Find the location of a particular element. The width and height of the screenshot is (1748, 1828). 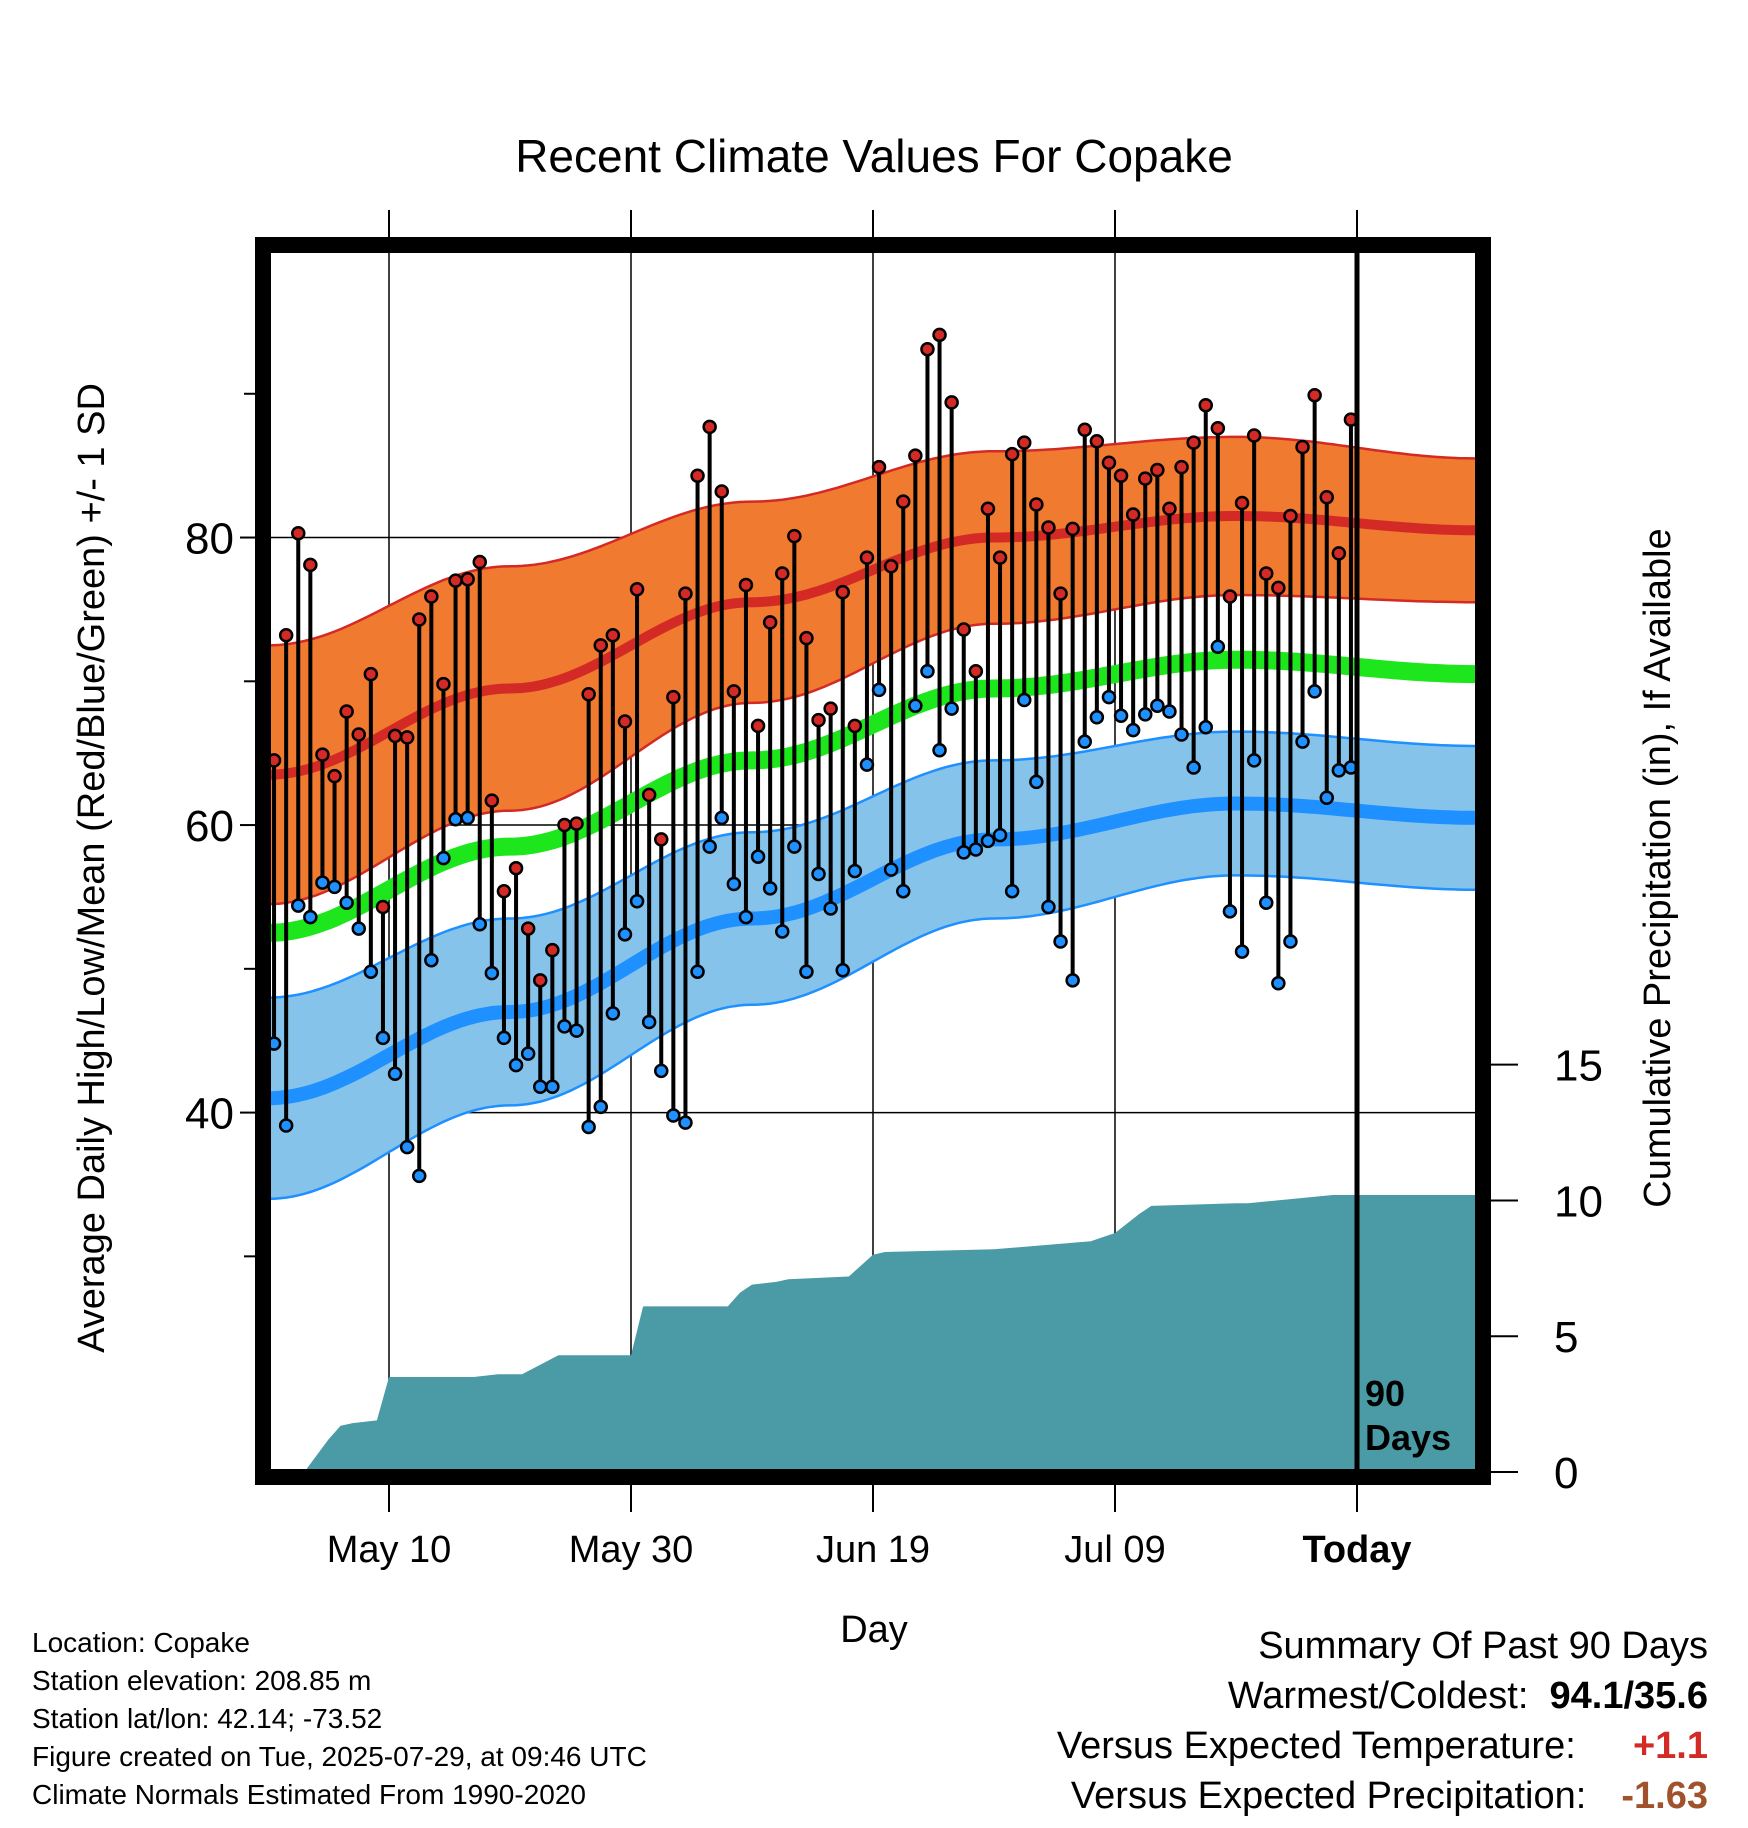

warmest-value: 94.1/35.6 is located at coordinates (1628, 1696).